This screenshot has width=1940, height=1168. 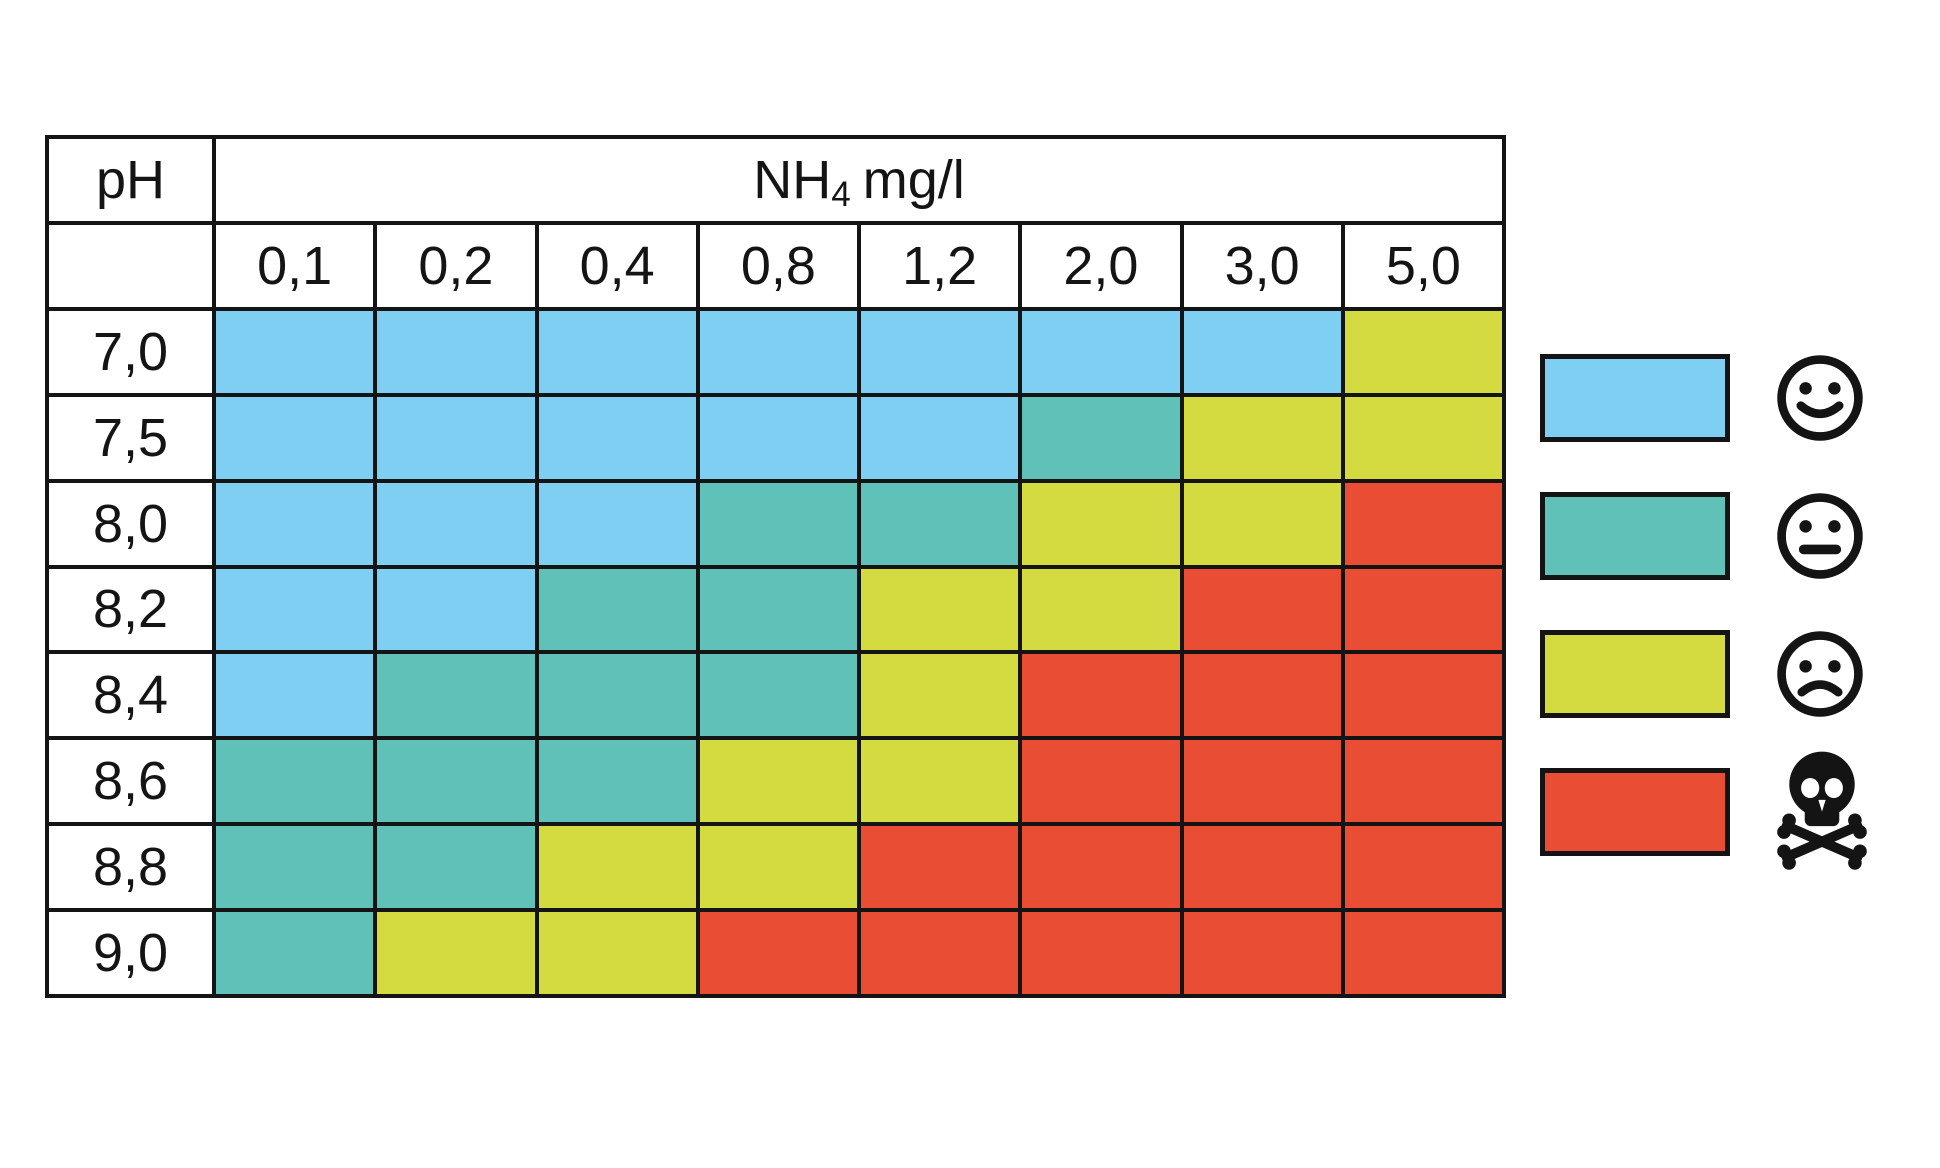 What do you see at coordinates (295, 609) in the screenshot?
I see `heat-cell-8,2-0,1` at bounding box center [295, 609].